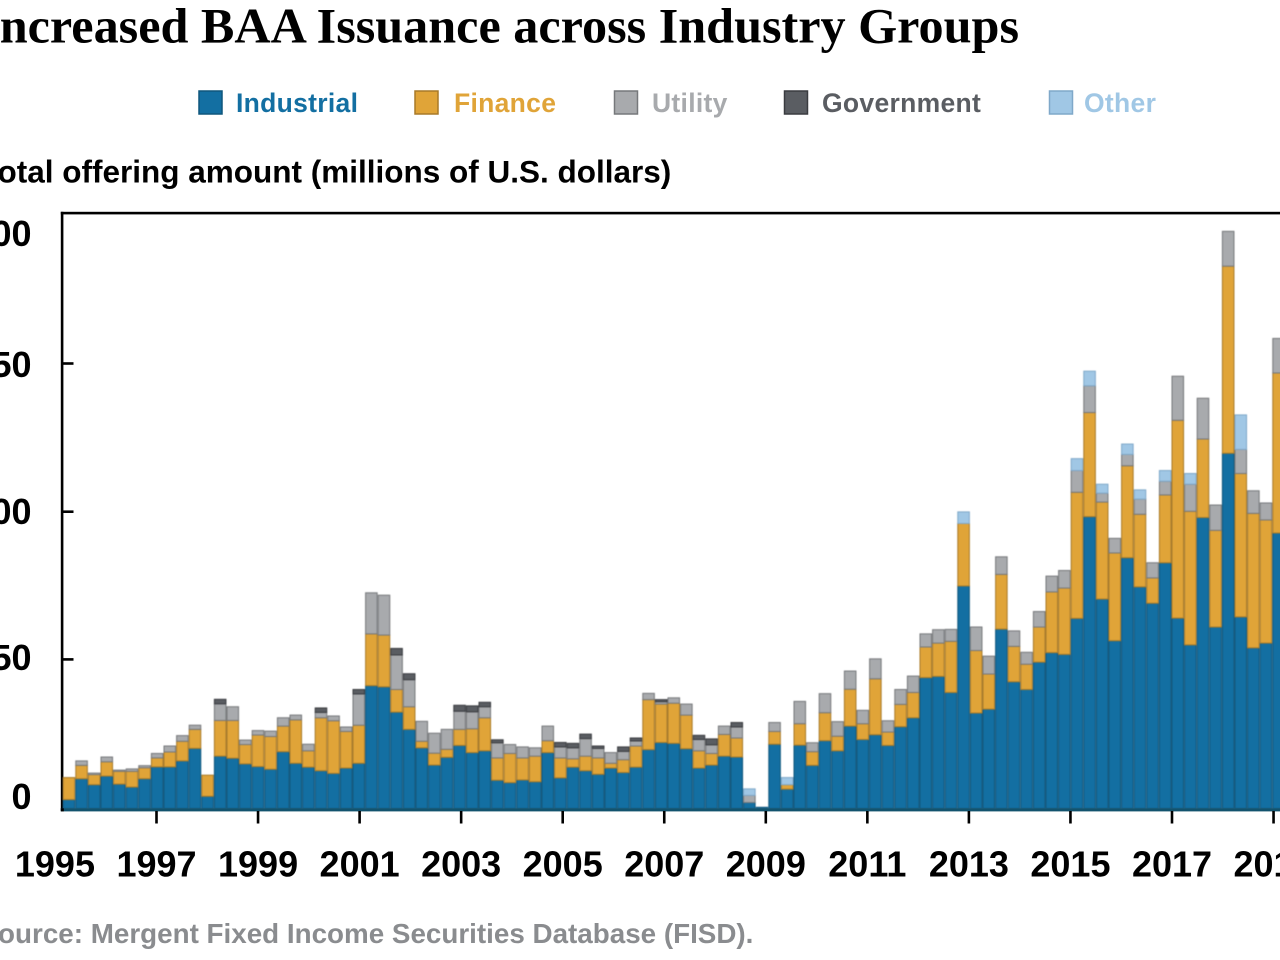 The image size is (1280, 960). I want to click on svg-text: 0, so click(21, 796).